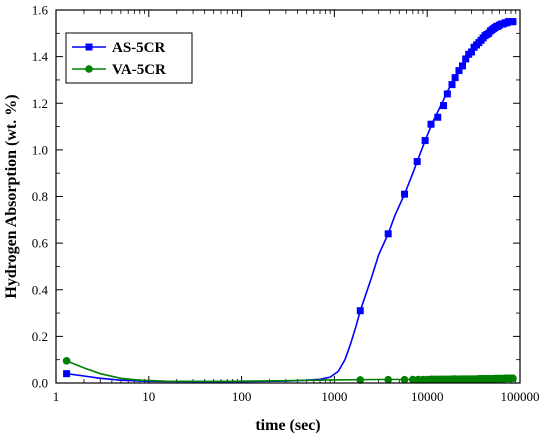  I want to click on y-tick-label: 0.6, so click(40, 243).